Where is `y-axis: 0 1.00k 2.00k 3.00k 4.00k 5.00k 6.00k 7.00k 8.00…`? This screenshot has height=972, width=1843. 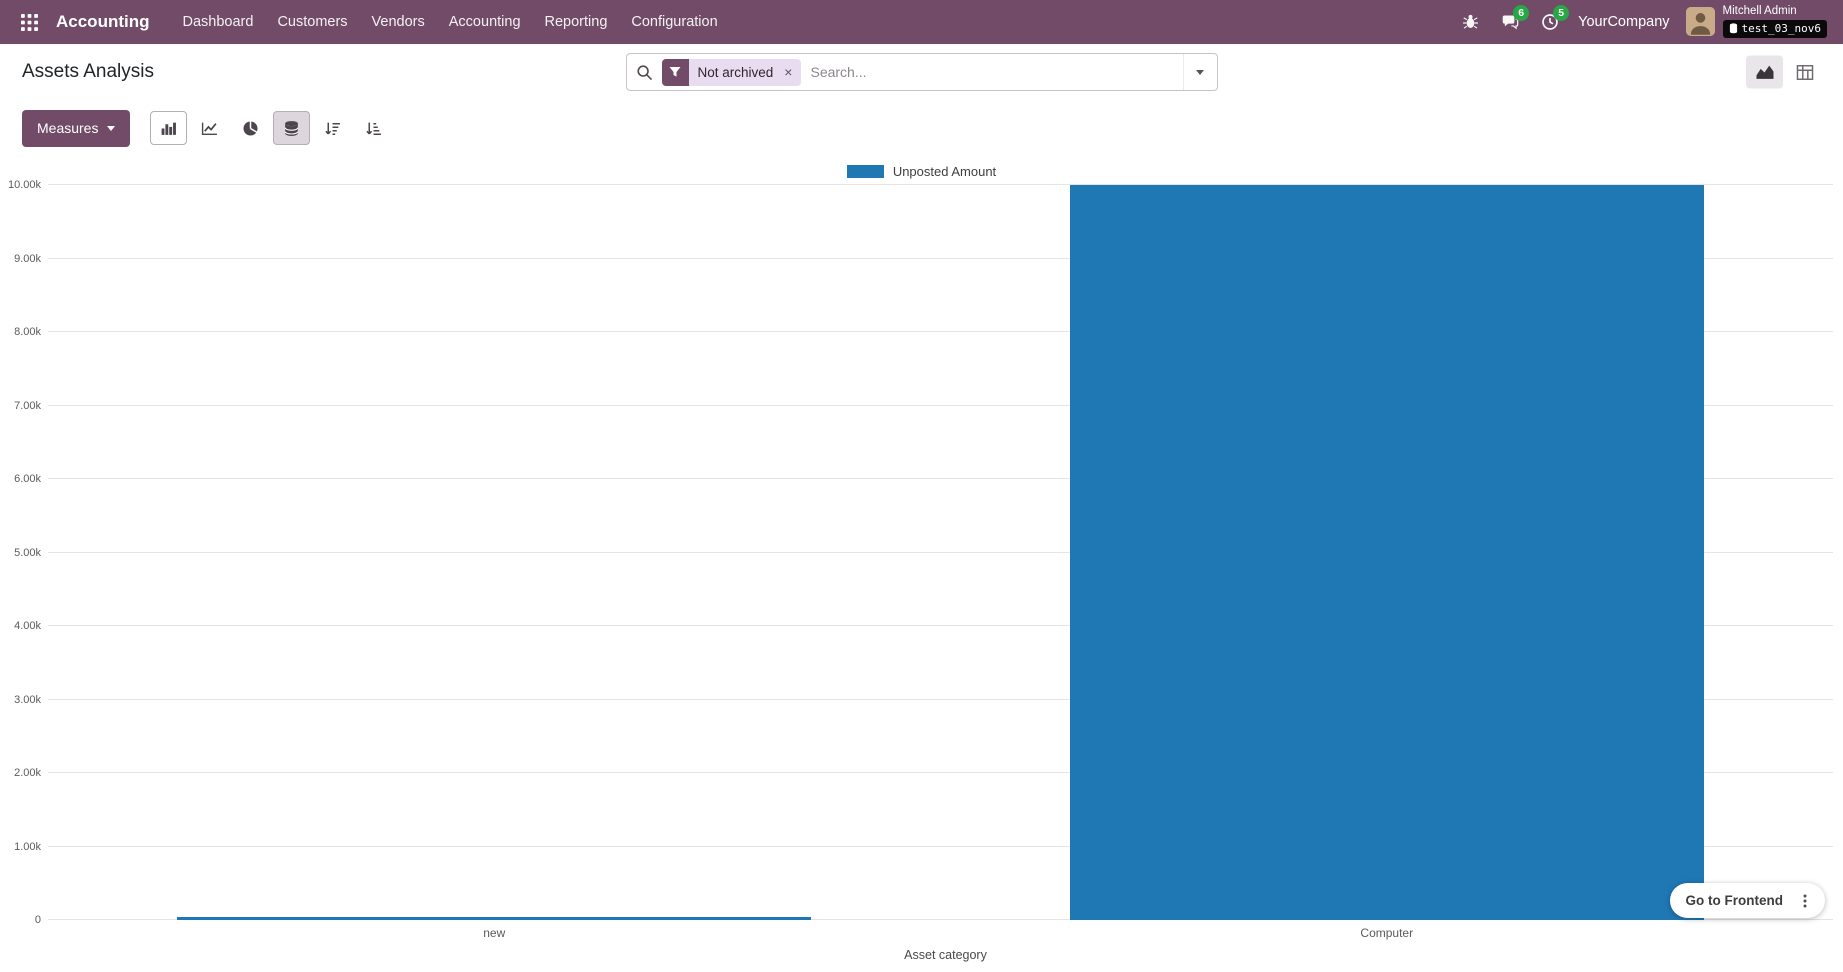 y-axis: 0 1.00k 2.00k 3.00k 4.00k 5.00k 6.00k 7.00k 8.00… is located at coordinates (24, 552).